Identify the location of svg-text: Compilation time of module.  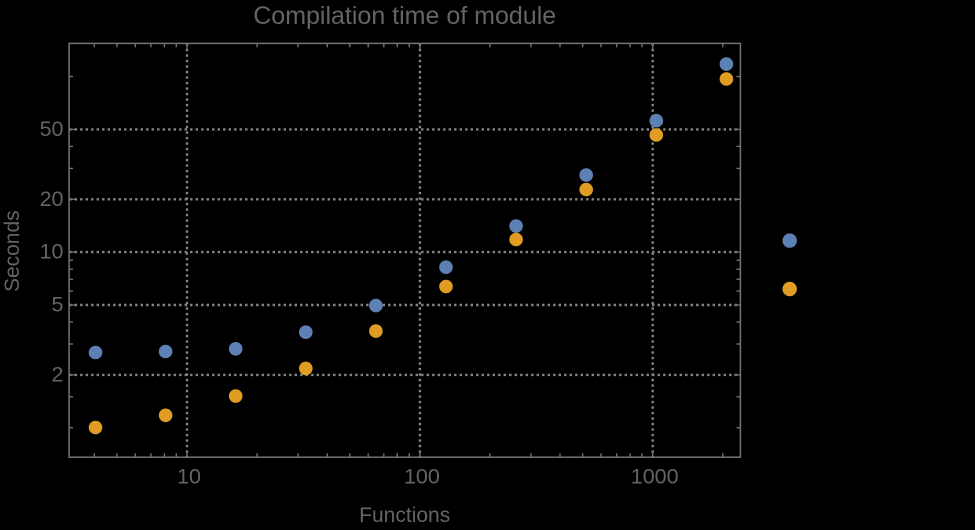
(404, 16).